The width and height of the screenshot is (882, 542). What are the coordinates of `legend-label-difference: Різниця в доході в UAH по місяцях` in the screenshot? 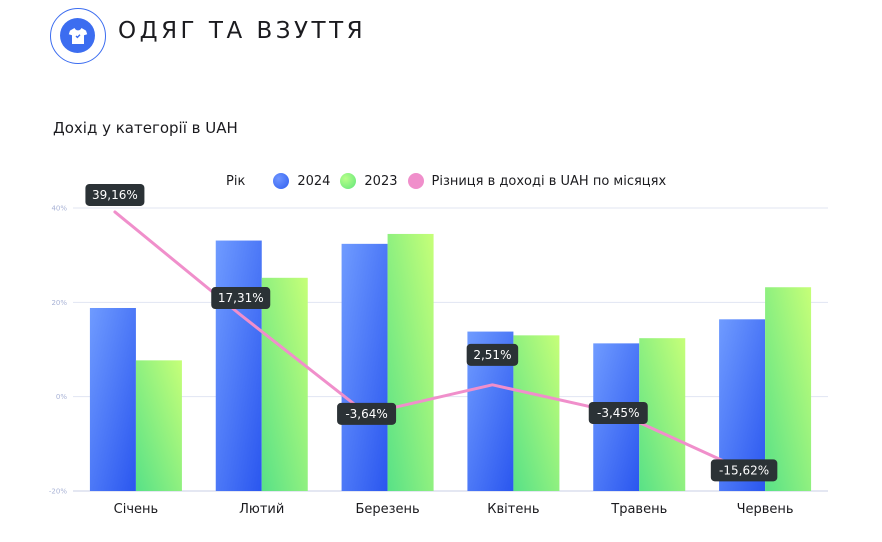 It's located at (549, 181).